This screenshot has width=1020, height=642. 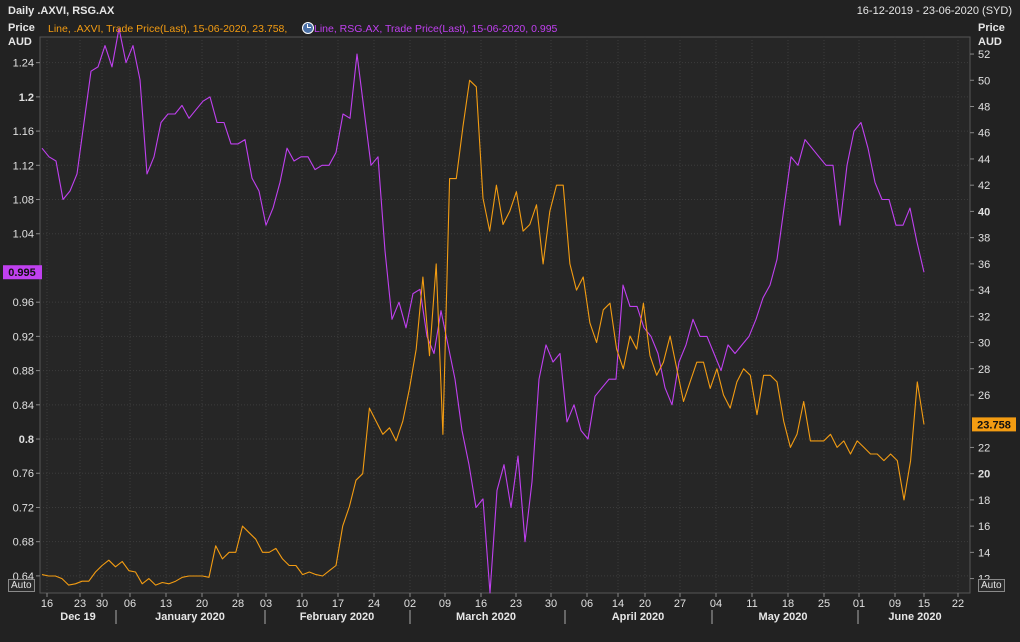 I want to click on right-tick-label: 46, so click(x=984, y=134).